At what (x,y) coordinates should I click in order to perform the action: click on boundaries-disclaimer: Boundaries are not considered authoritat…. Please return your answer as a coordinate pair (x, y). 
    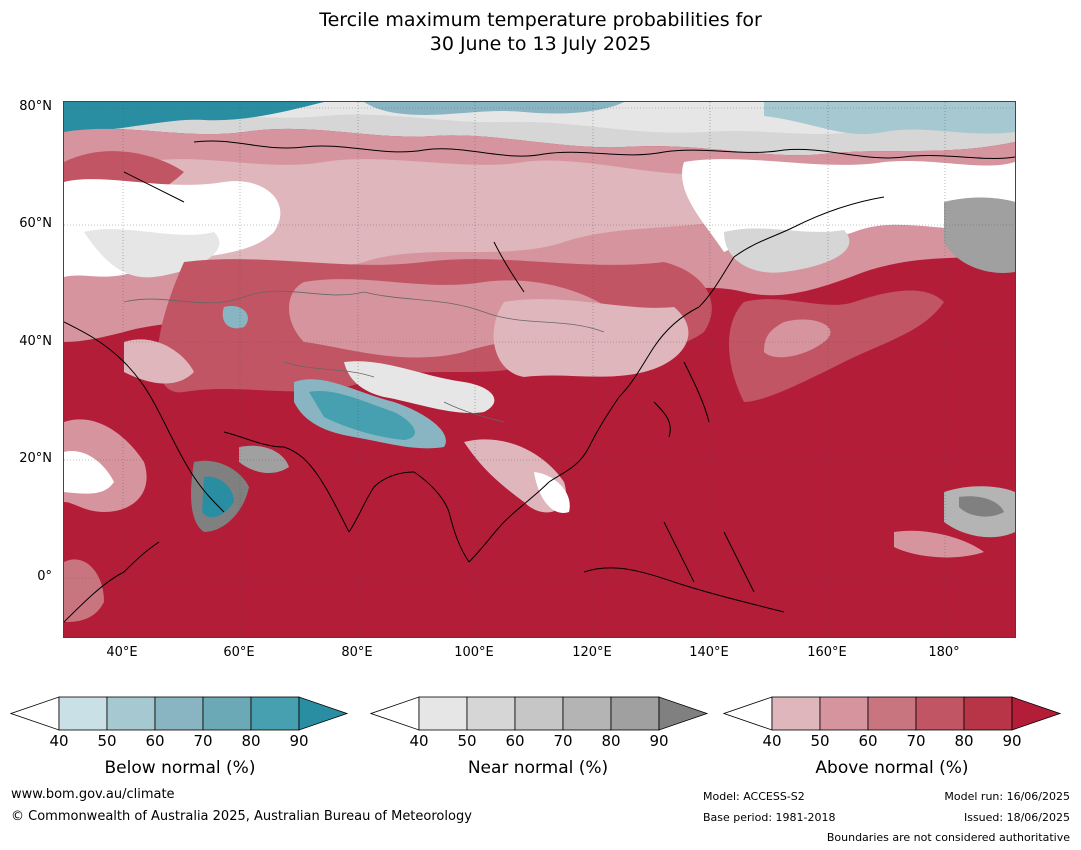
    Looking at the image, I should click on (948, 837).